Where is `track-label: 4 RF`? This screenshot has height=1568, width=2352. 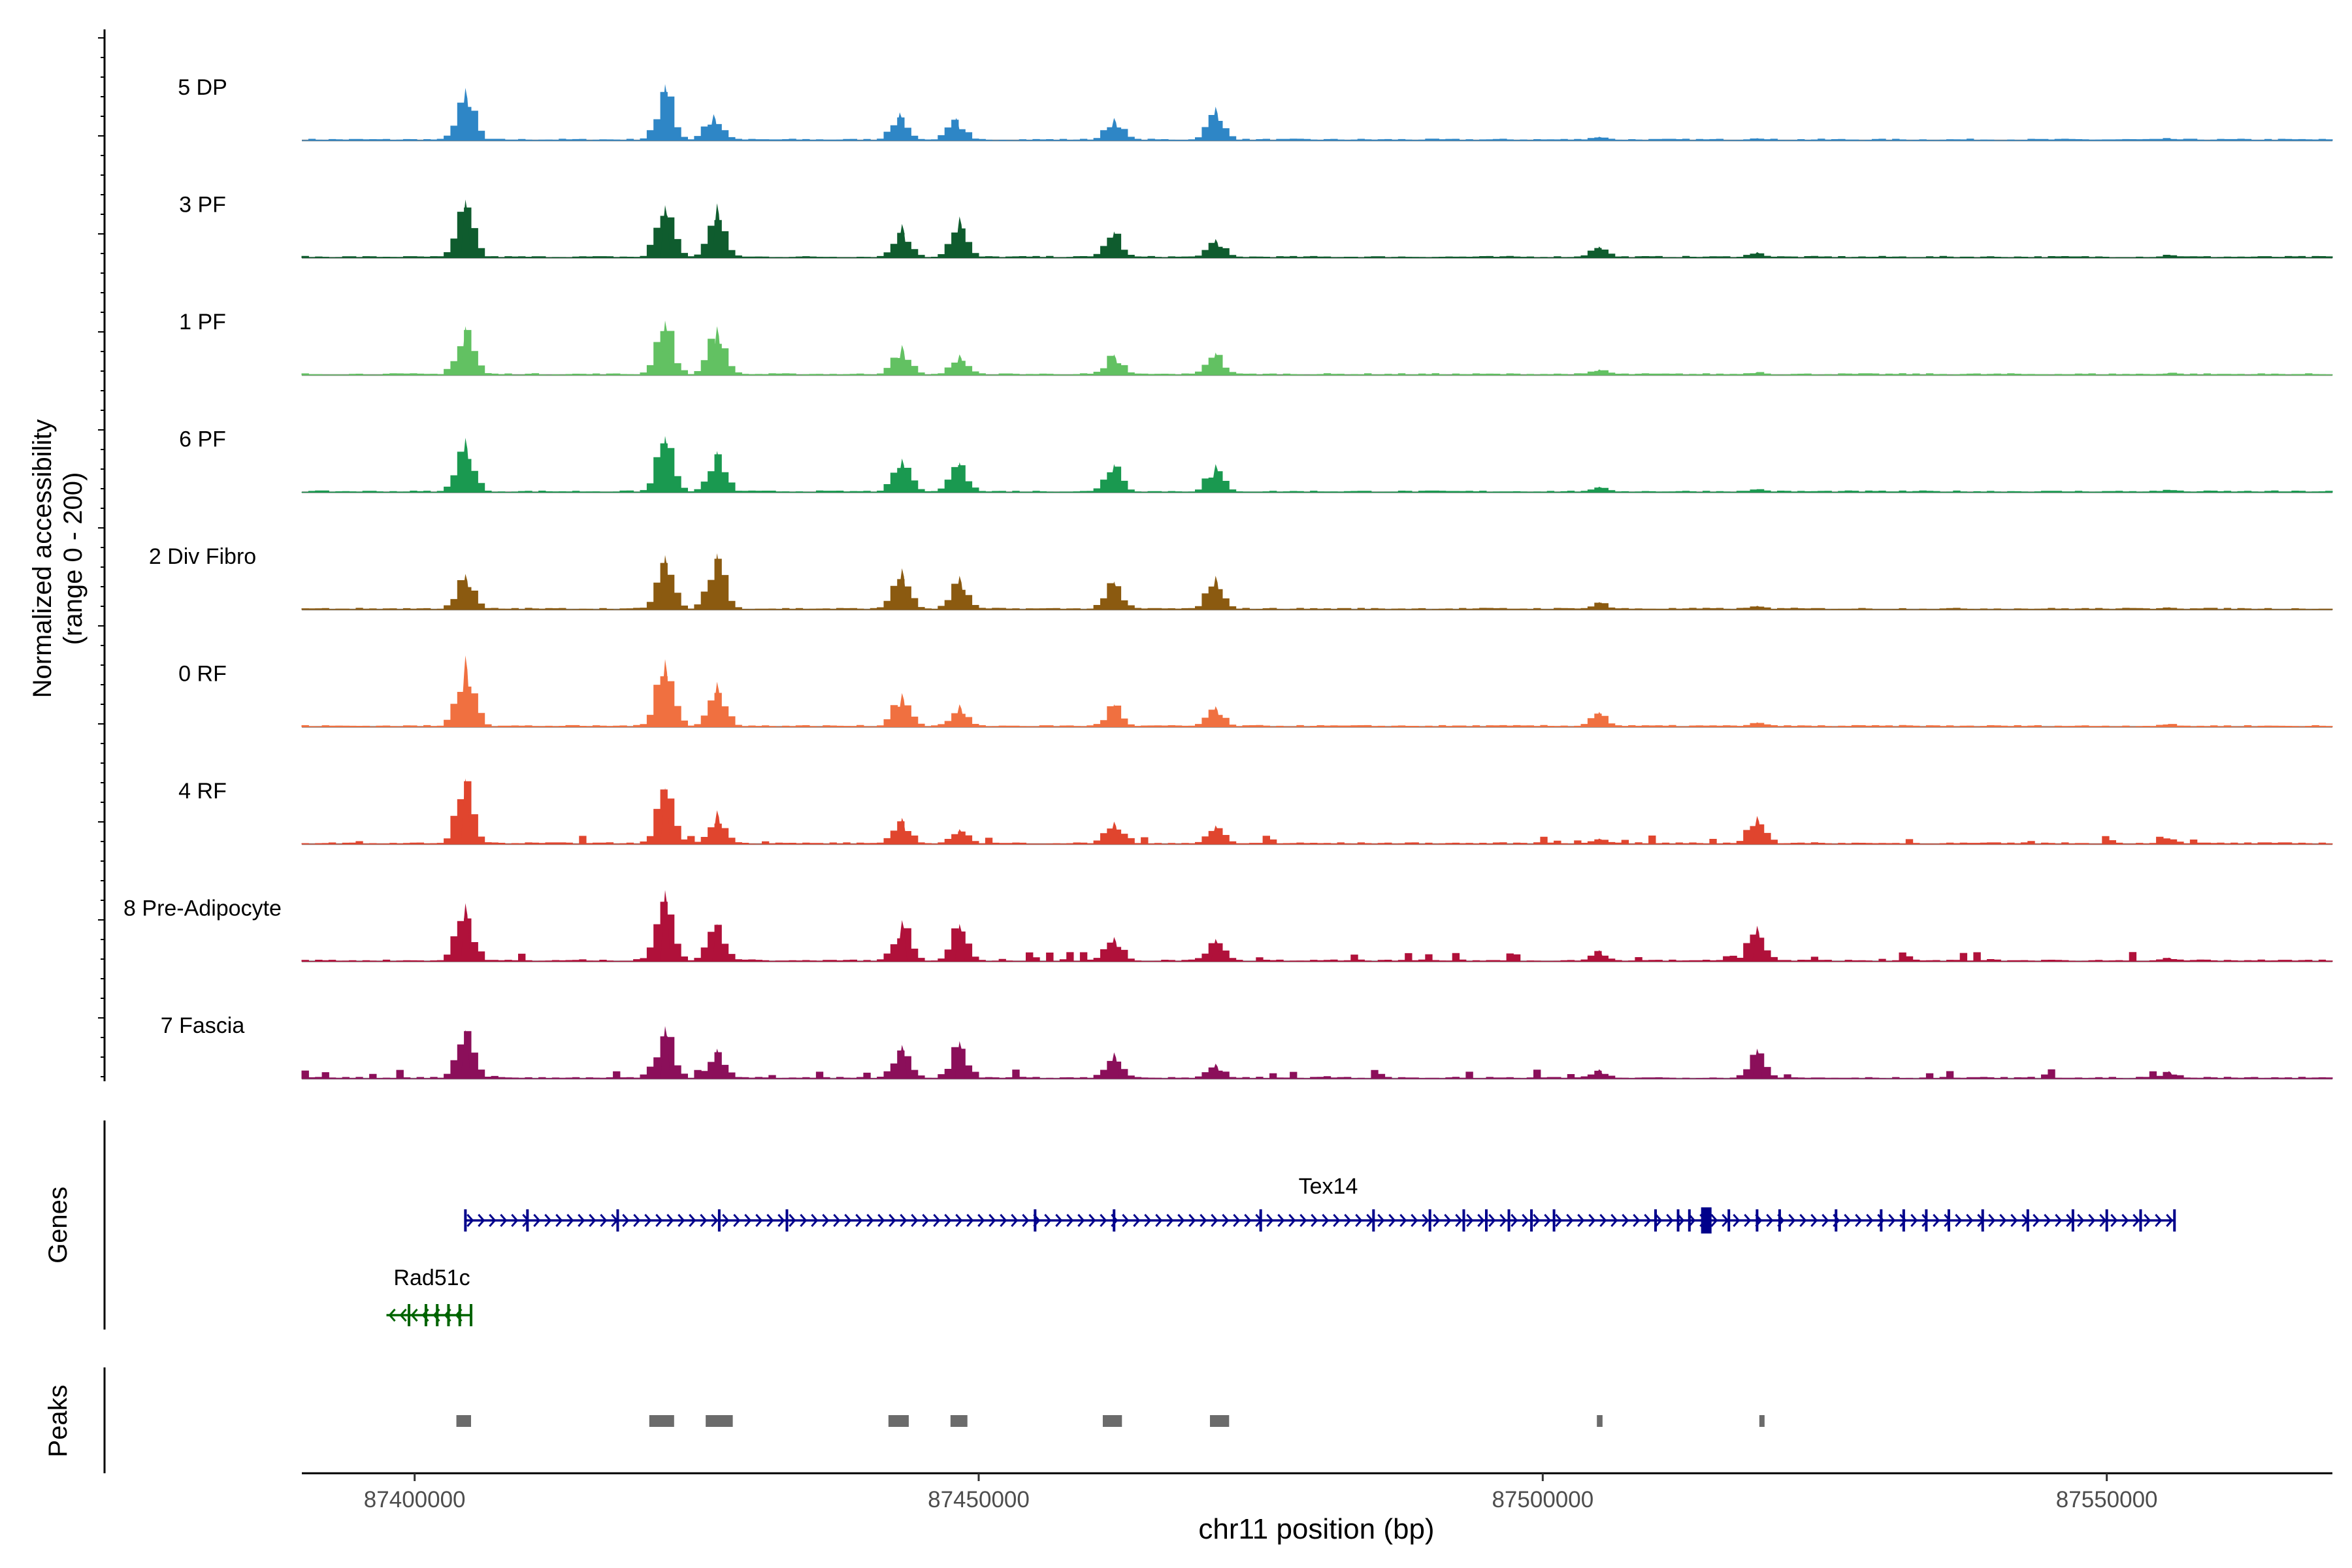
track-label: 4 RF is located at coordinates (202, 791).